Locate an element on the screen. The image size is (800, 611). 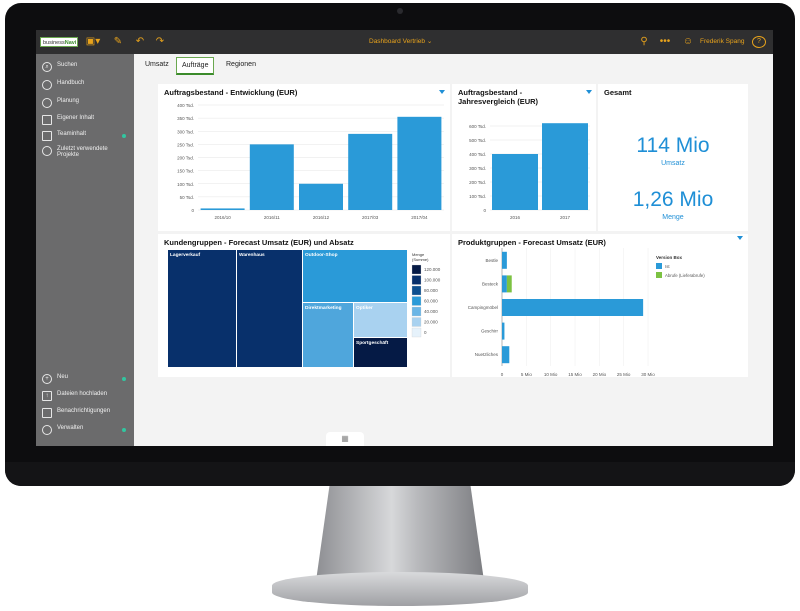
undo-icon: ↶ is located at coordinates (140, 41).